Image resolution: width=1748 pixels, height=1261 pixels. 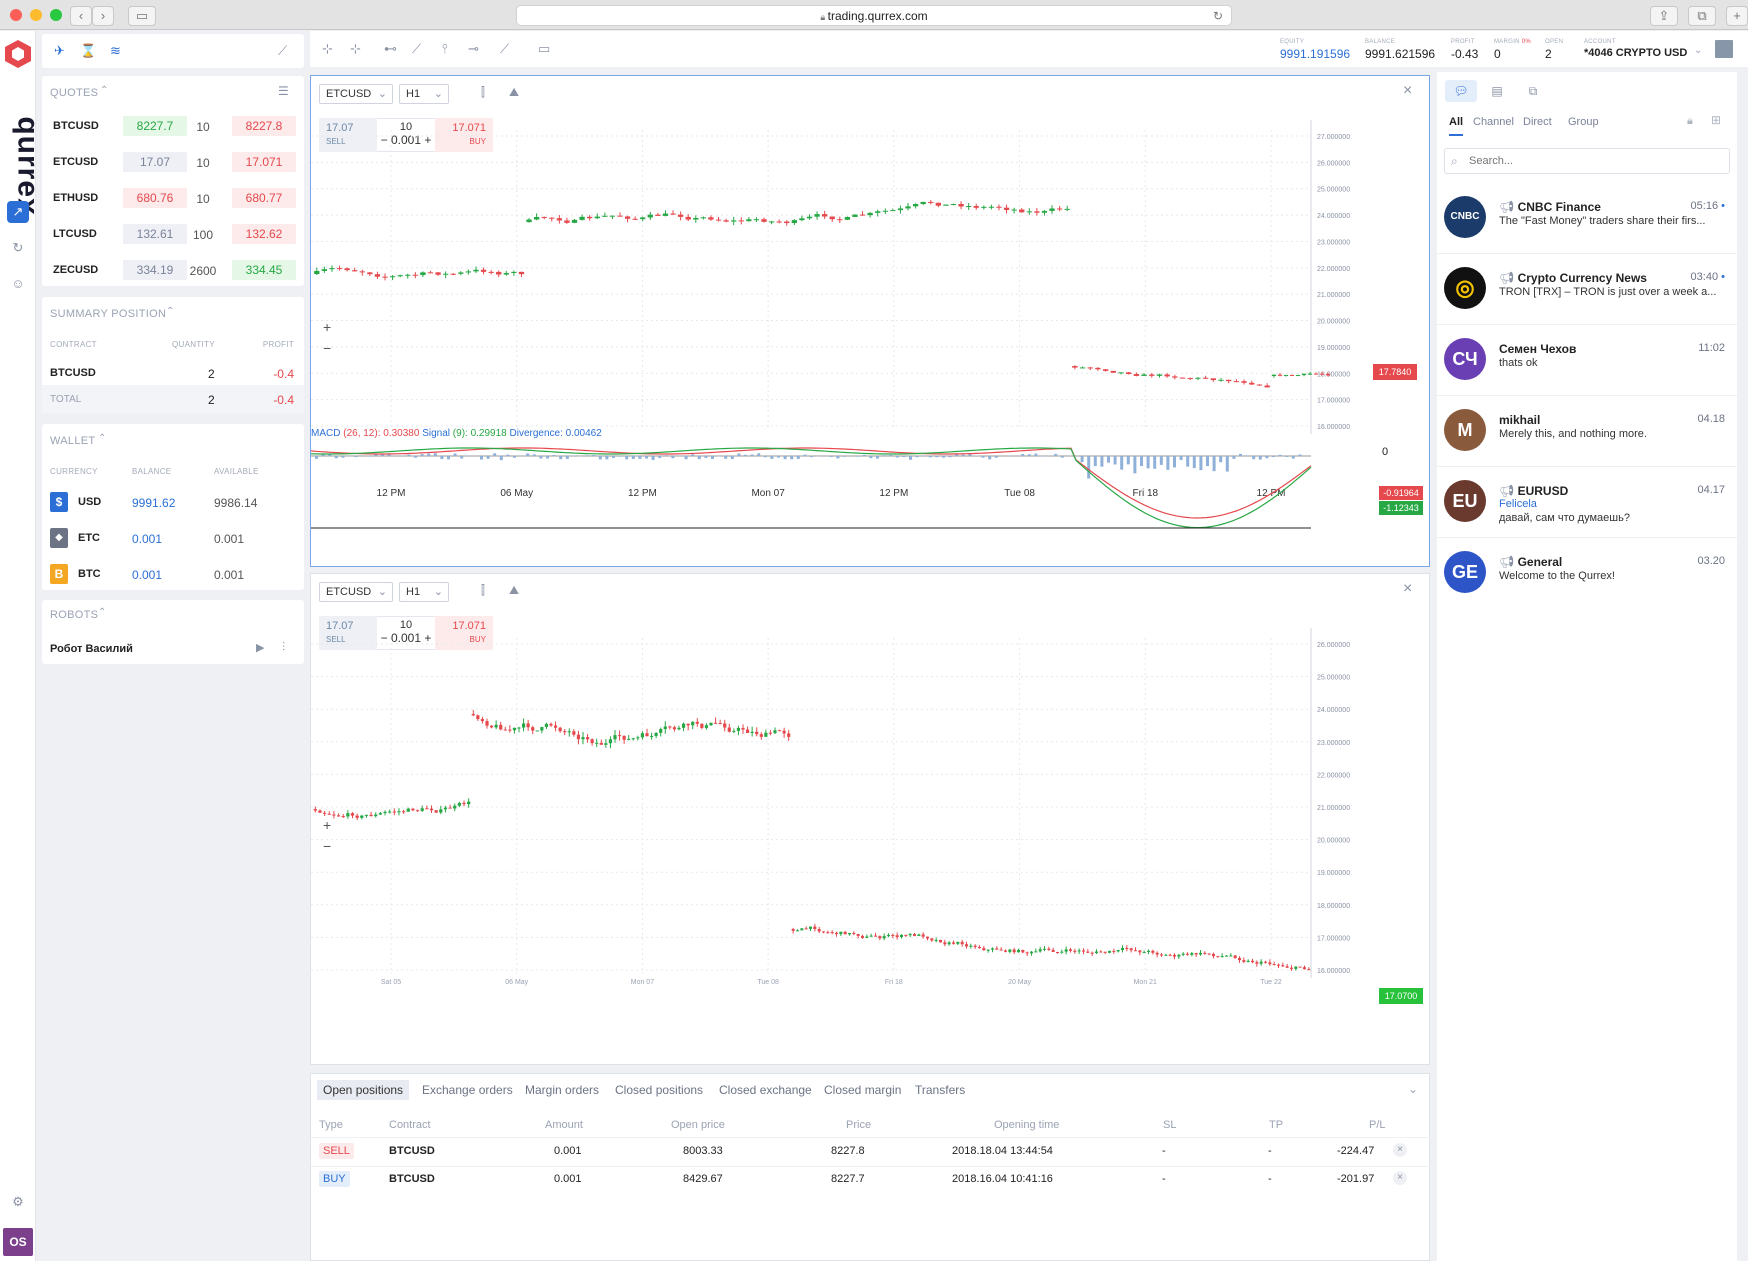 I want to click on tabs-overview-icon: ⧉, so click(x=1702, y=16).